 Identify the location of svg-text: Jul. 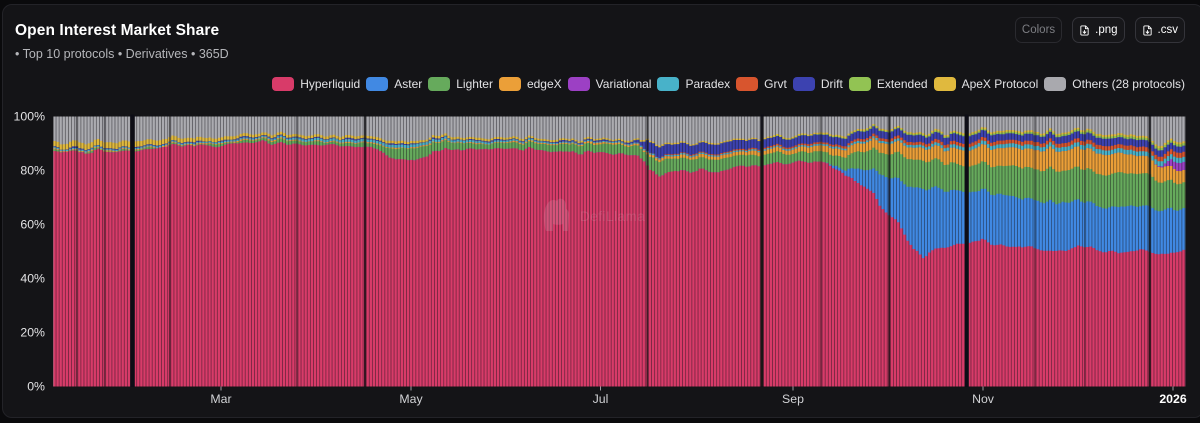
(601, 399).